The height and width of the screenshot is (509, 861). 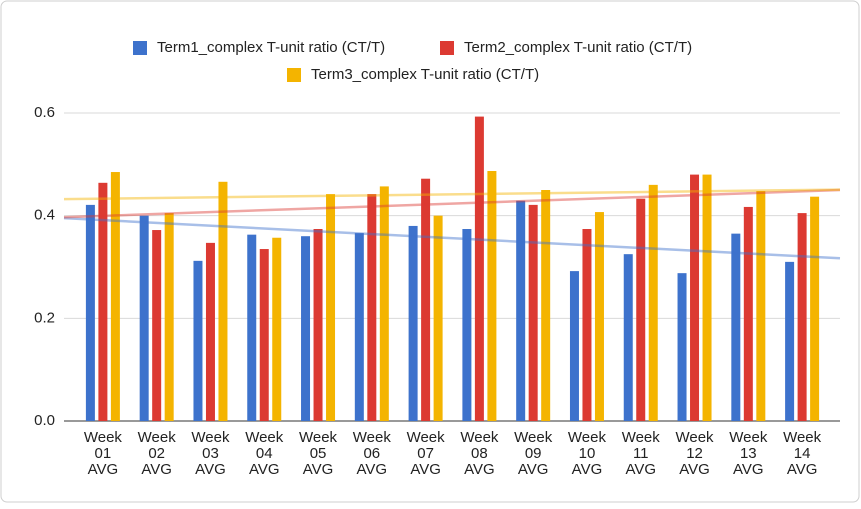 I want to click on x-tick-label: 05, so click(x=318, y=453).